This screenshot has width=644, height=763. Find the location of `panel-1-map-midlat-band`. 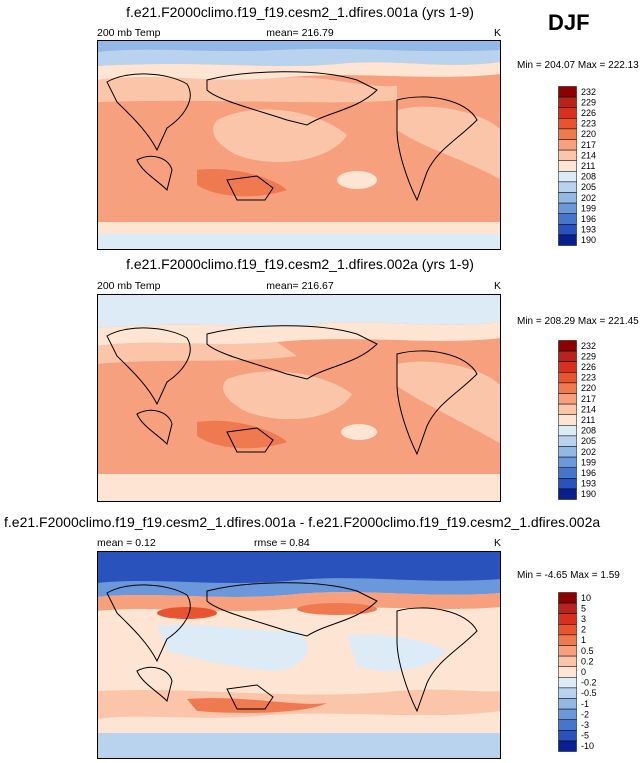

panel-1-map-midlat-band is located at coordinates (247, 90).